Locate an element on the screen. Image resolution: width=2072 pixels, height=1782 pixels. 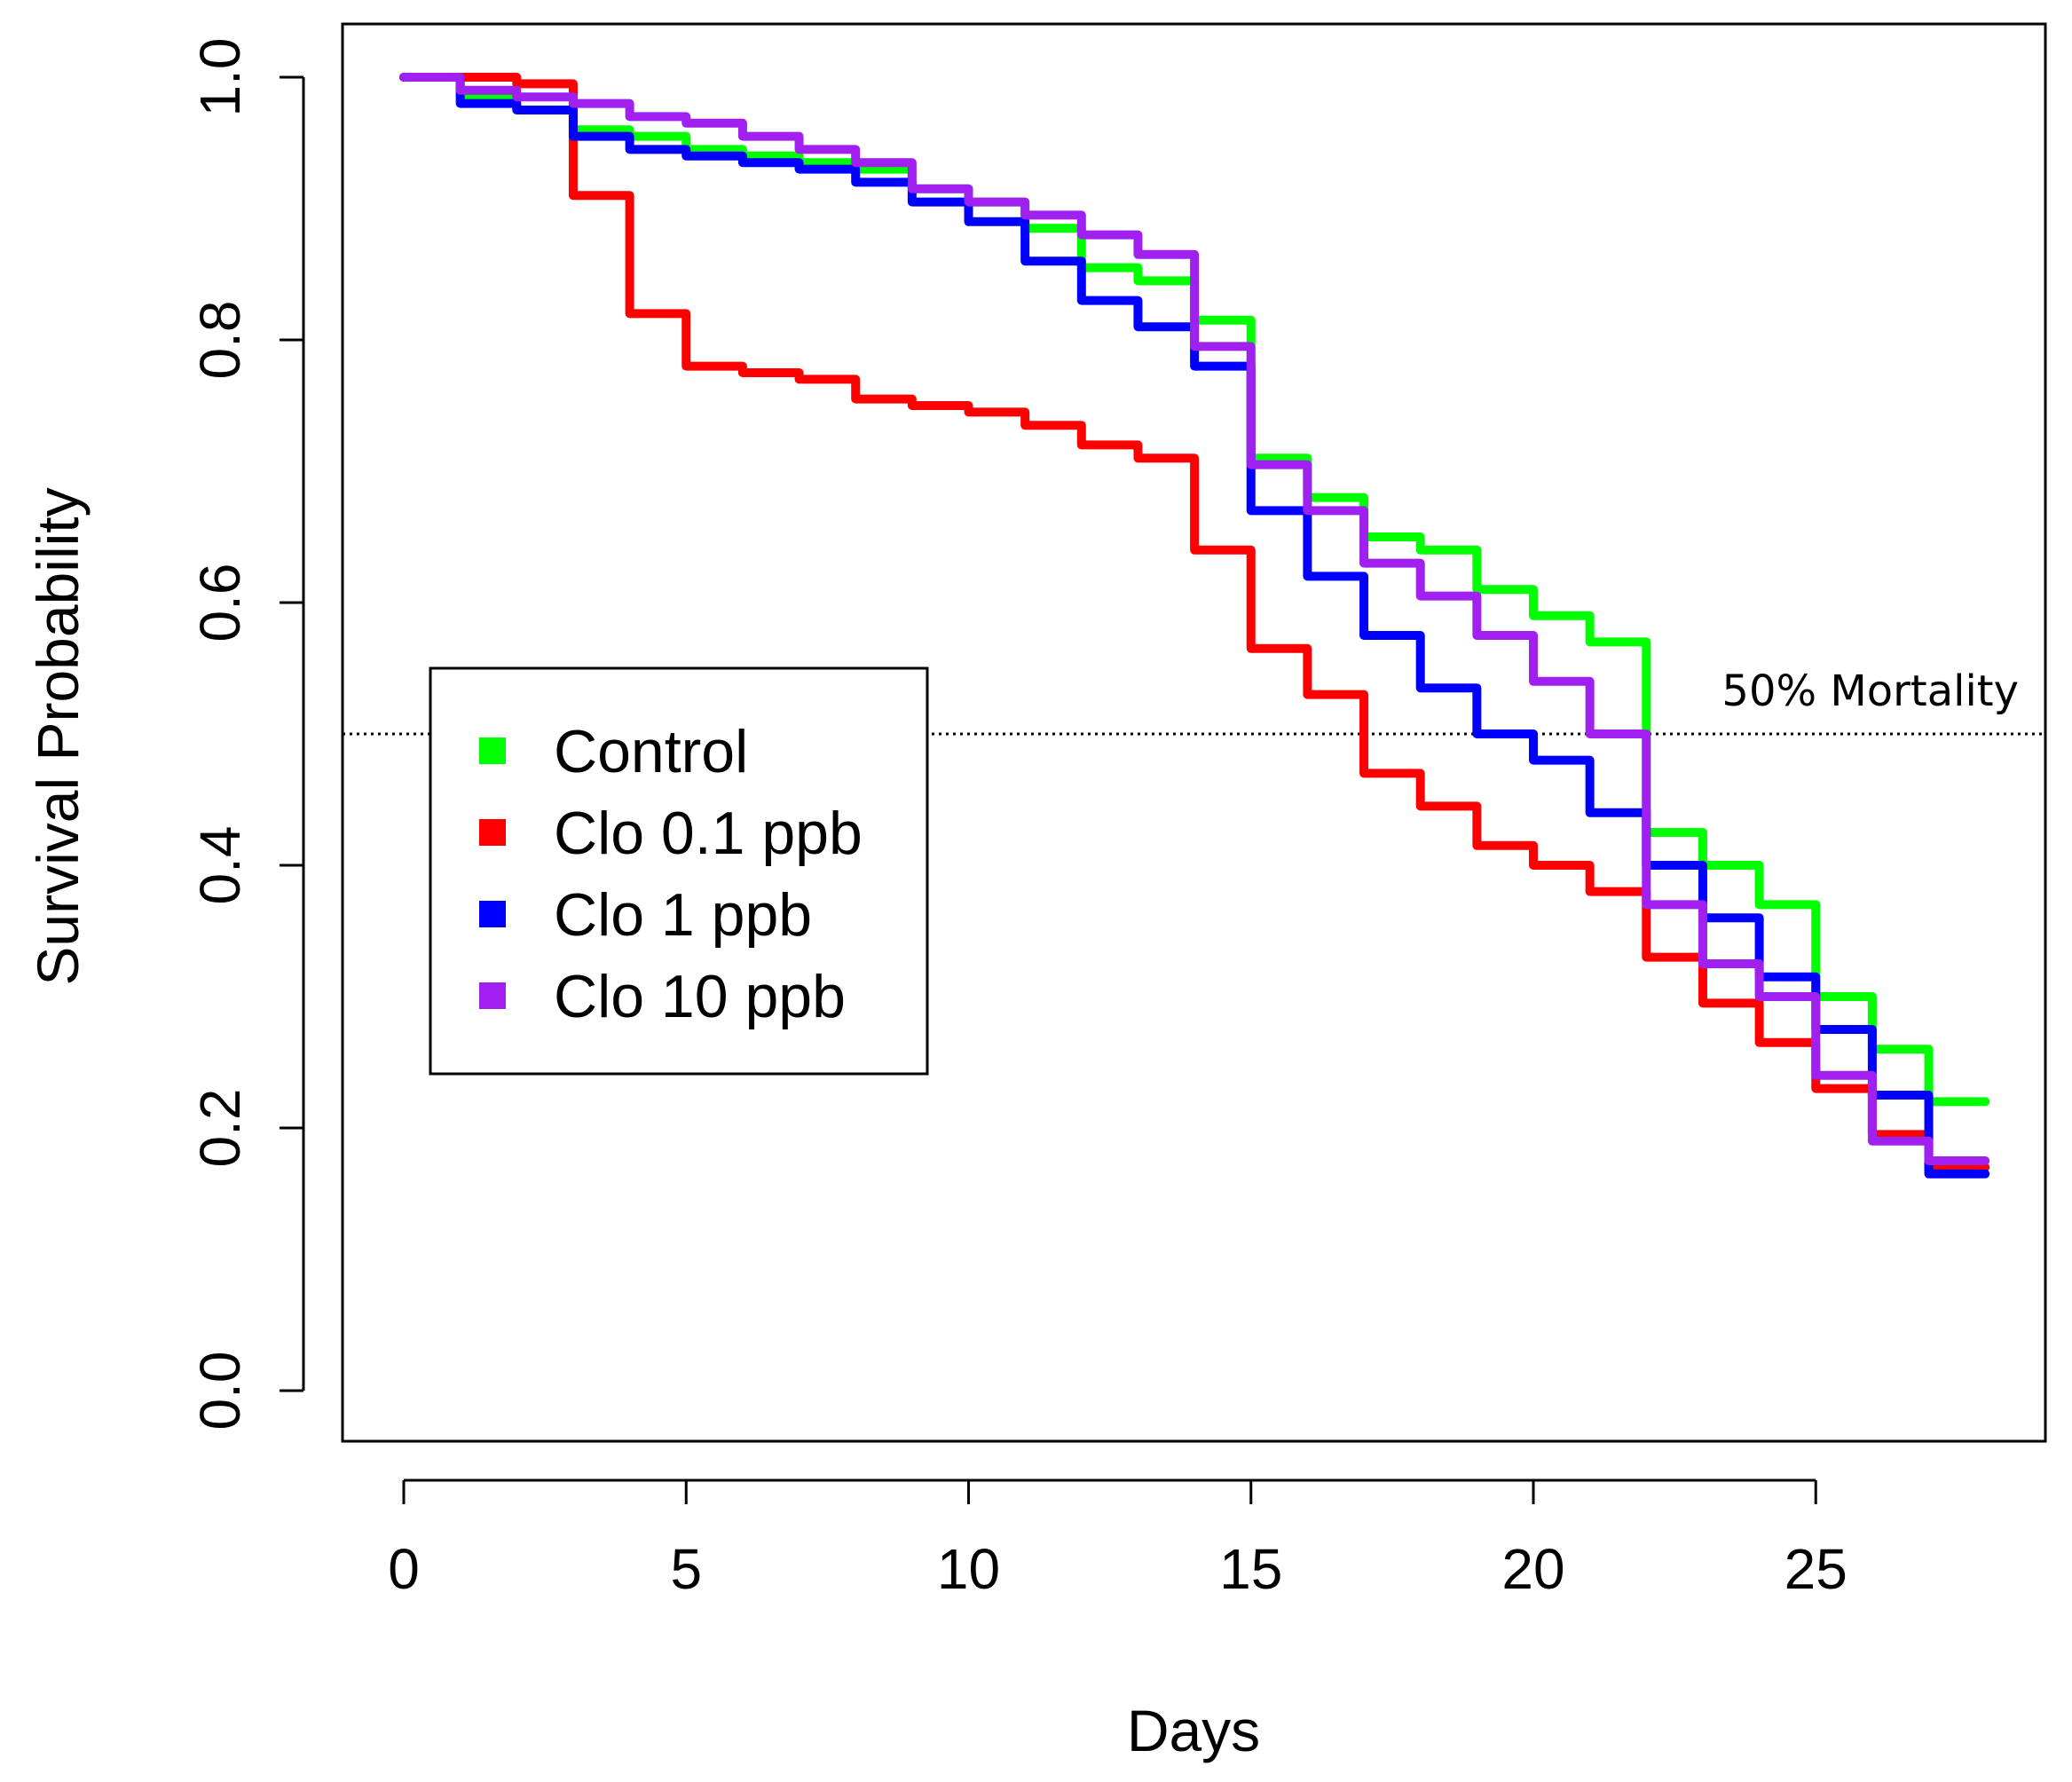
y-tick-label: 0.2 is located at coordinates (220, 1128).